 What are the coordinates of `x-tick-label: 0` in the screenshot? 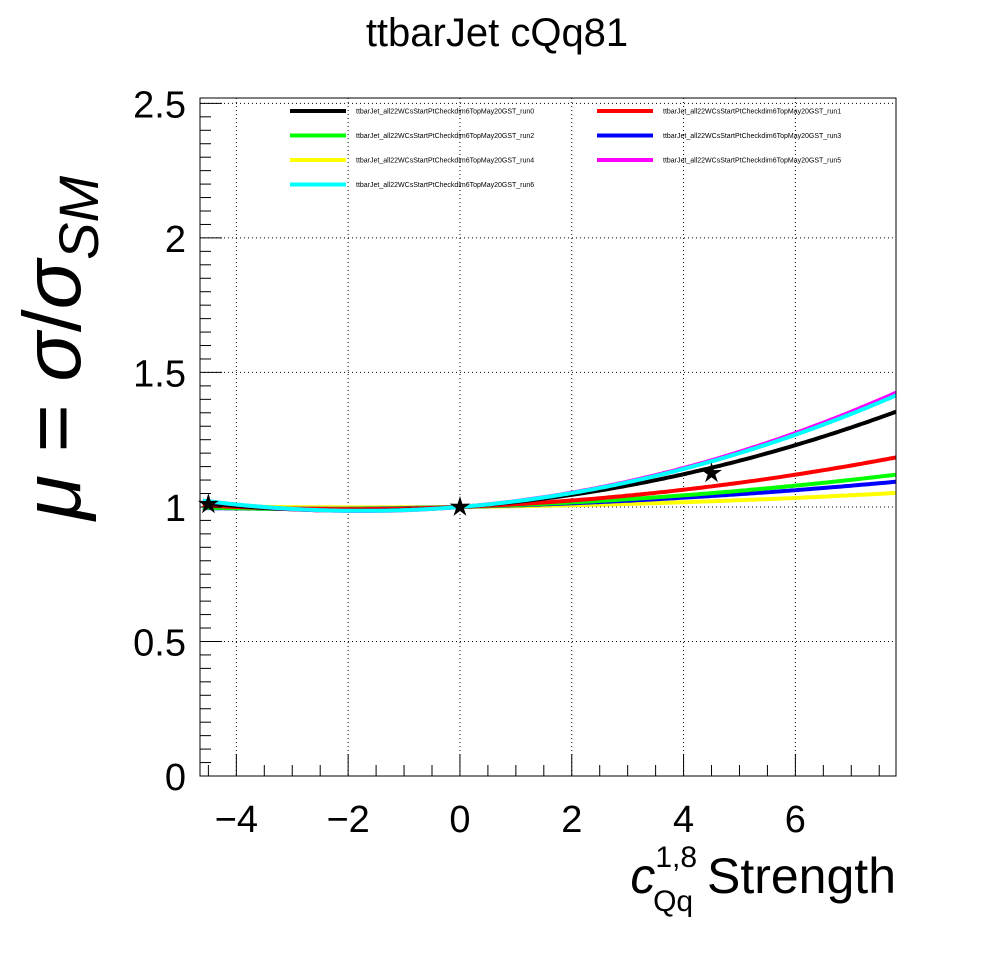 It's located at (459, 820).